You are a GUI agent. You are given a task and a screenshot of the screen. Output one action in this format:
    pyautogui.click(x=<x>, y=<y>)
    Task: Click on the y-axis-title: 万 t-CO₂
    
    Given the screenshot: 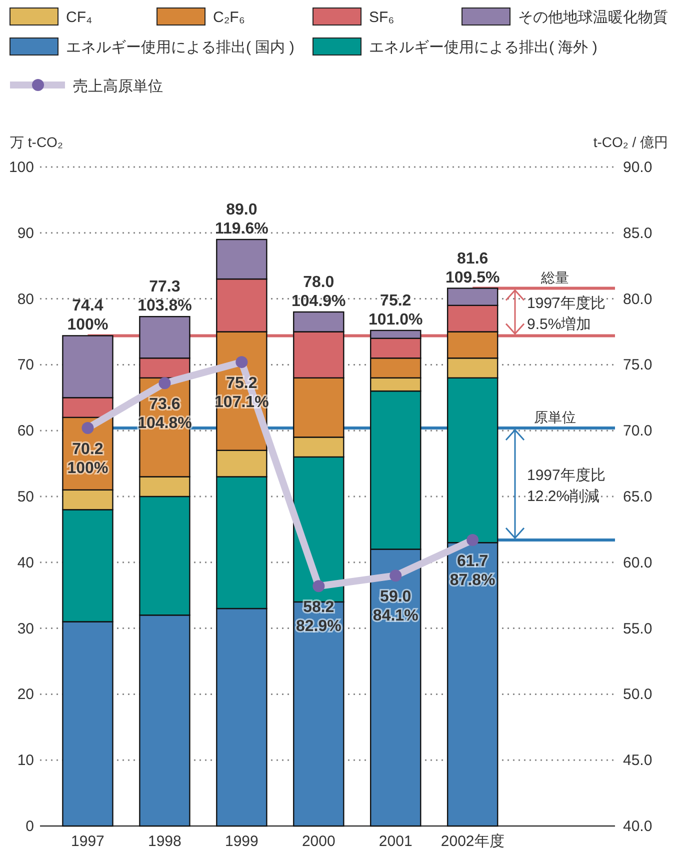 What is the action you would take?
    pyautogui.click(x=36, y=142)
    